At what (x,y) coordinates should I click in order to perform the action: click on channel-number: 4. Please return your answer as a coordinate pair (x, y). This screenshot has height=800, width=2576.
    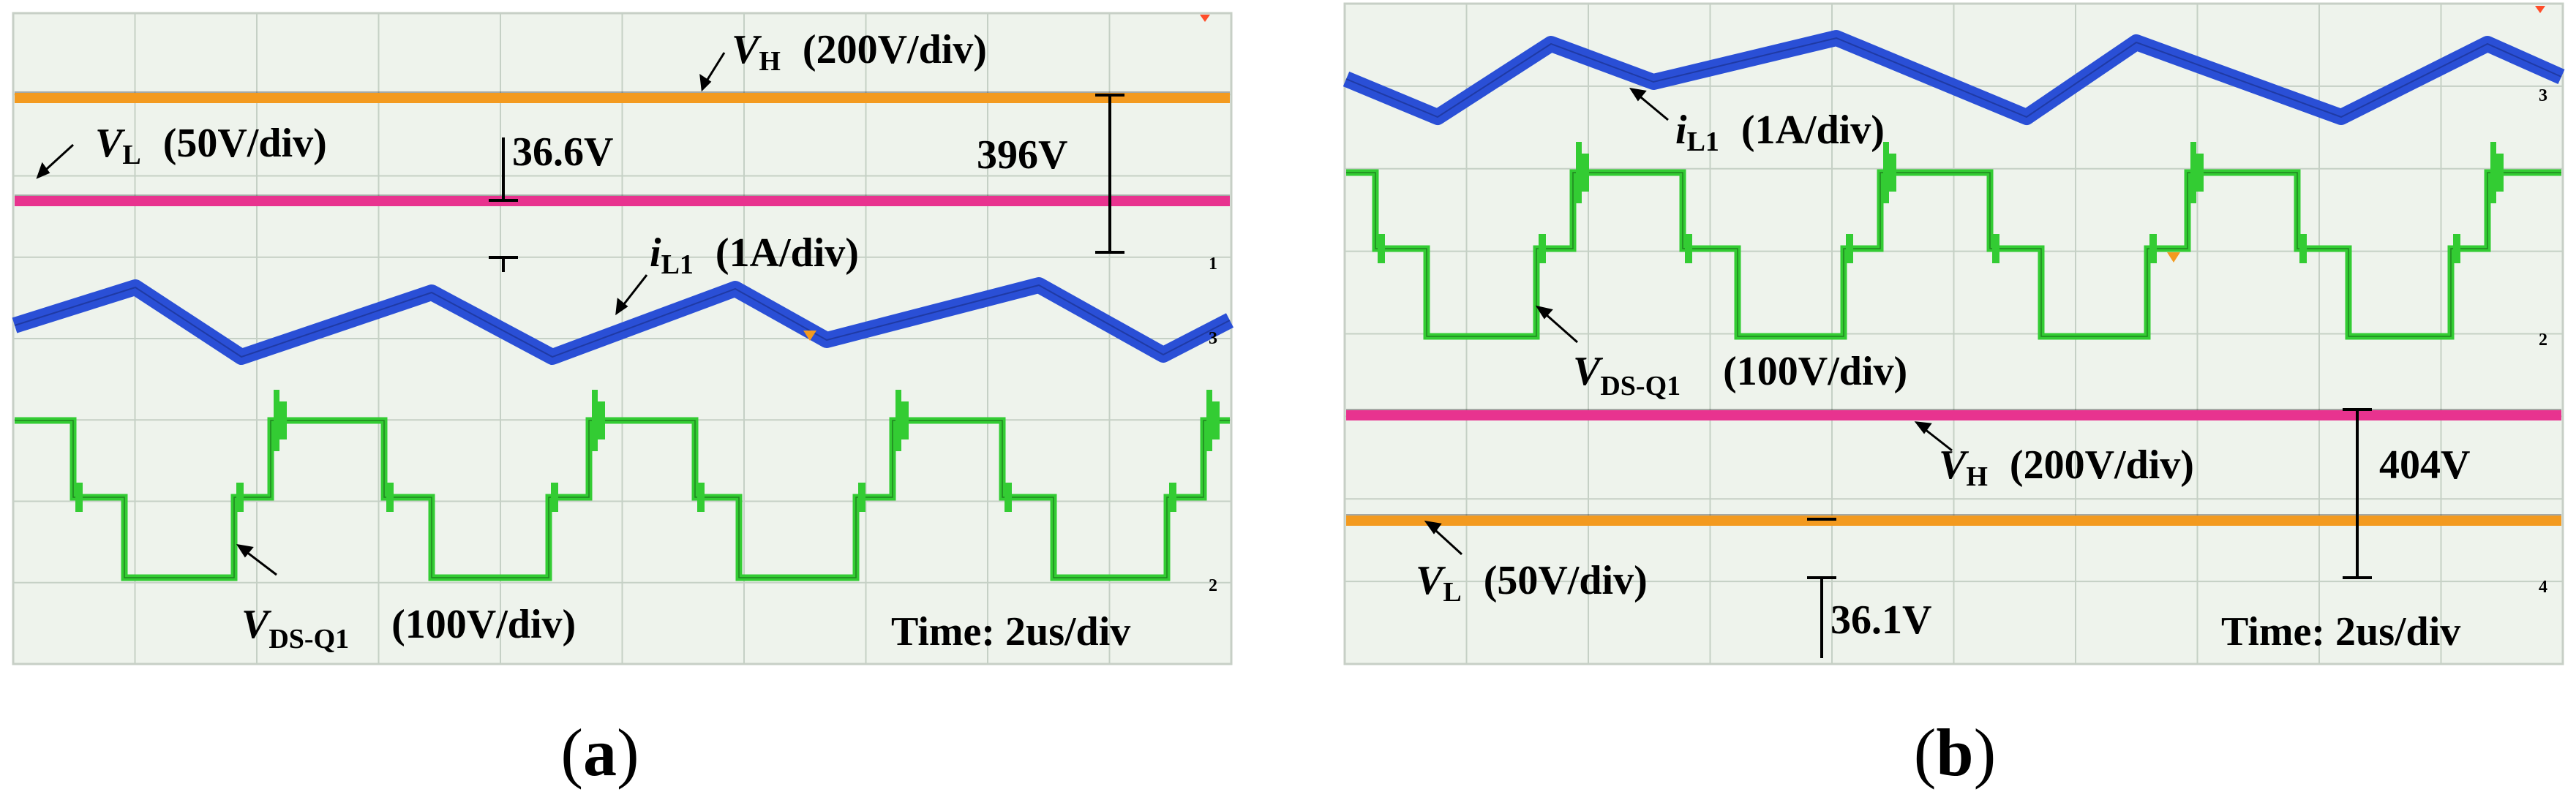
    Looking at the image, I should click on (2543, 587).